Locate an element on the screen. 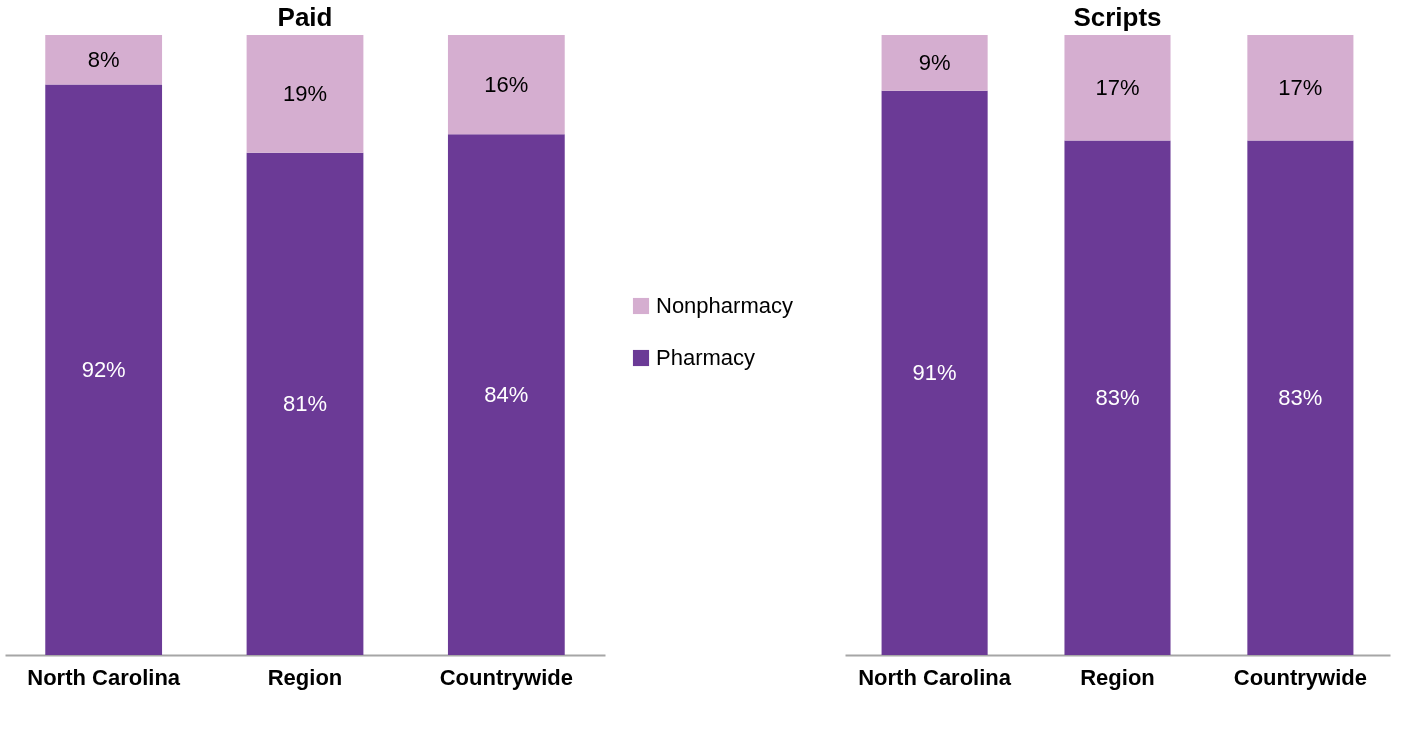 The image size is (1423, 751). data-label: 81% is located at coordinates (305, 403).